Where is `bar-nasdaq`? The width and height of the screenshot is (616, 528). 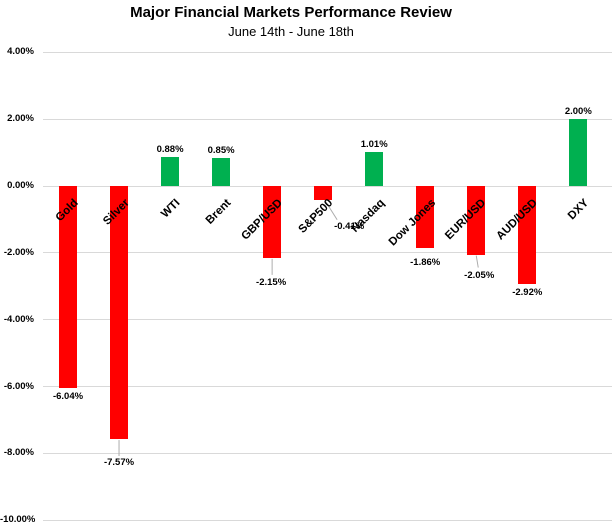
bar-nasdaq is located at coordinates (374, 169).